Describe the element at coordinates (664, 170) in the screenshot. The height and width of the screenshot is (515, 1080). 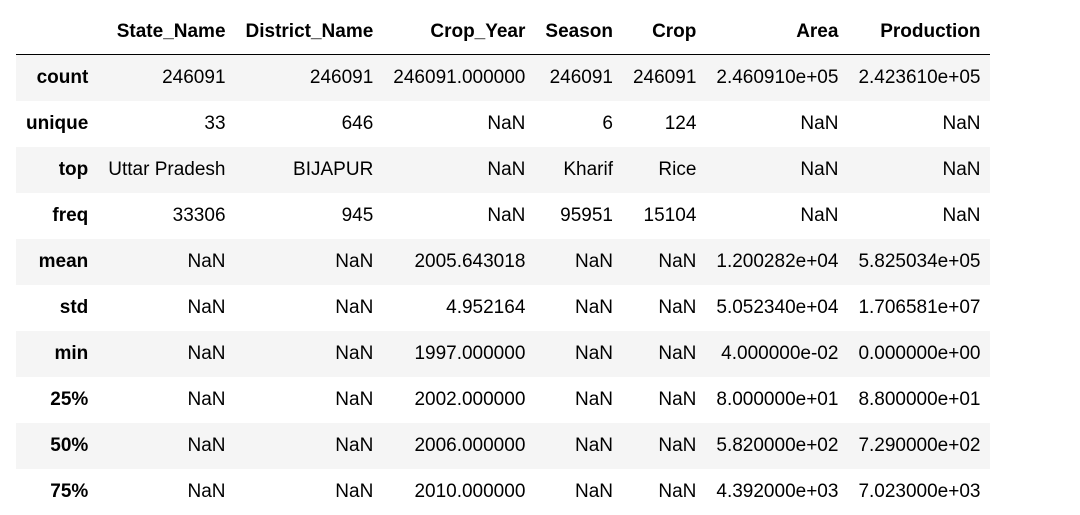
I see `cell-crop: Rice` at that location.